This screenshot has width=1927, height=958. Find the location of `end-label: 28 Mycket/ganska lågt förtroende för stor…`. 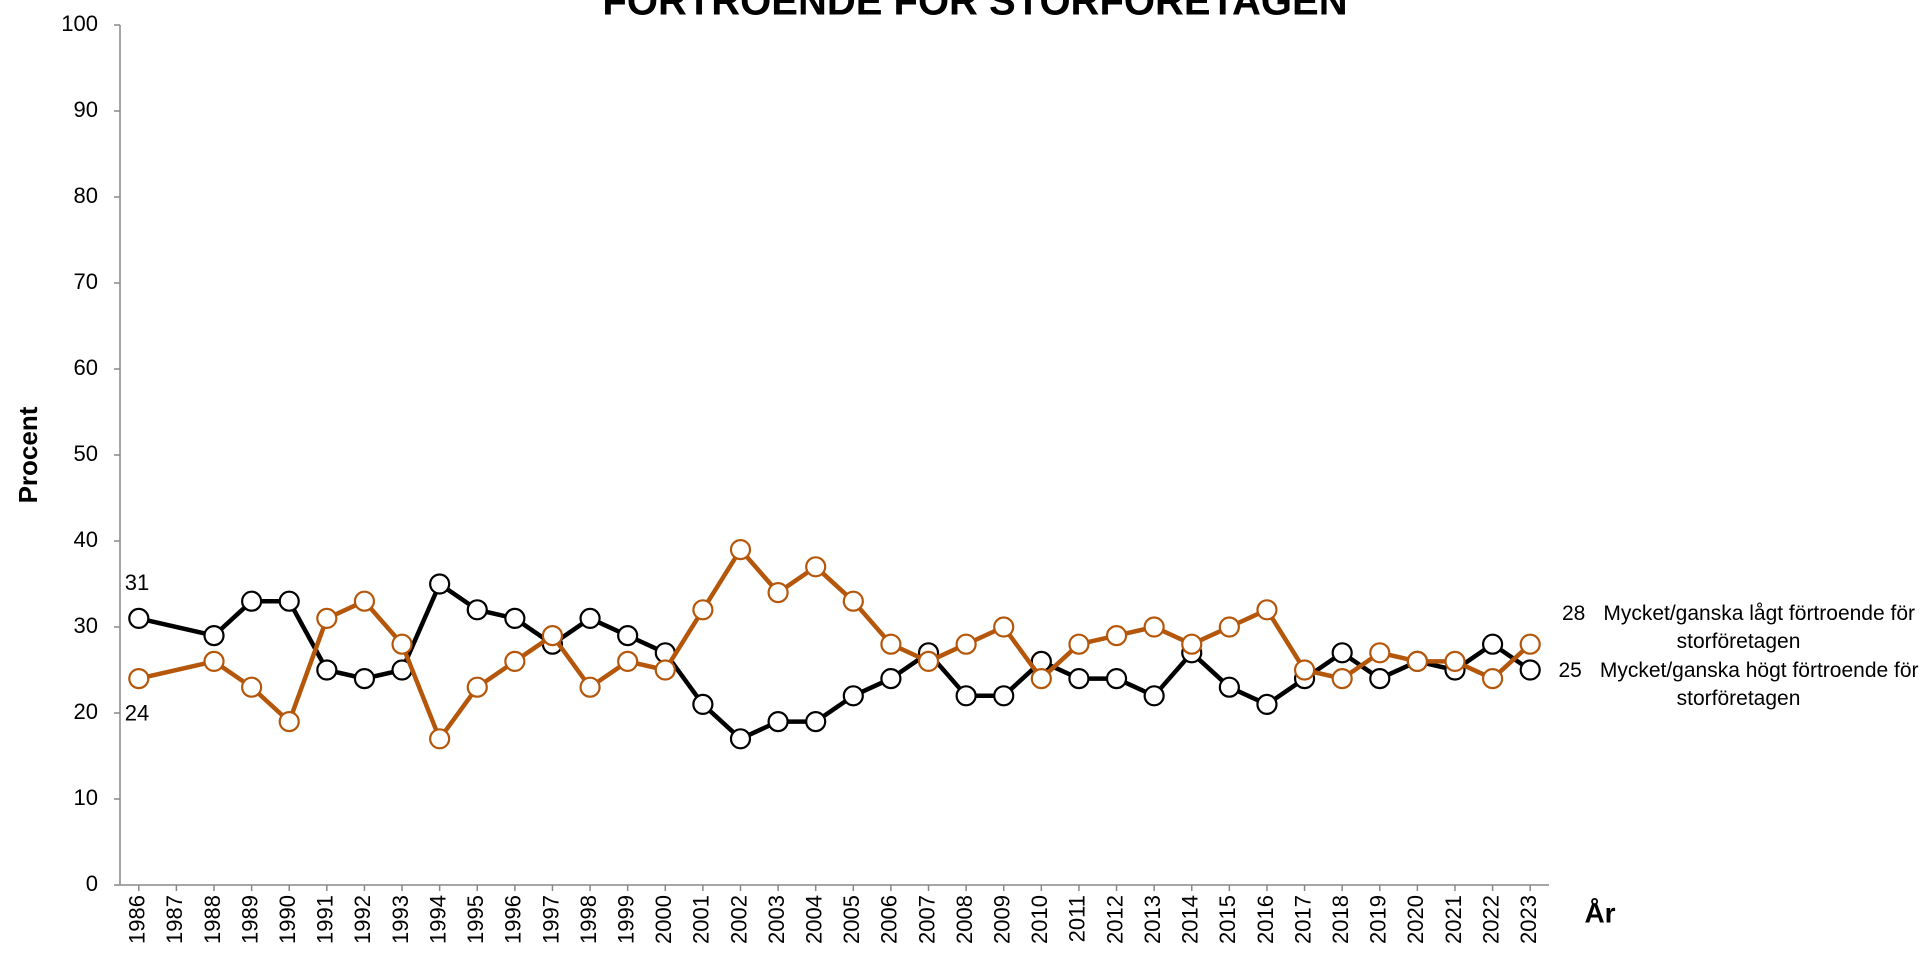

end-label: 28 Mycket/ganska lågt förtroende för stor… is located at coordinates (1738, 628).